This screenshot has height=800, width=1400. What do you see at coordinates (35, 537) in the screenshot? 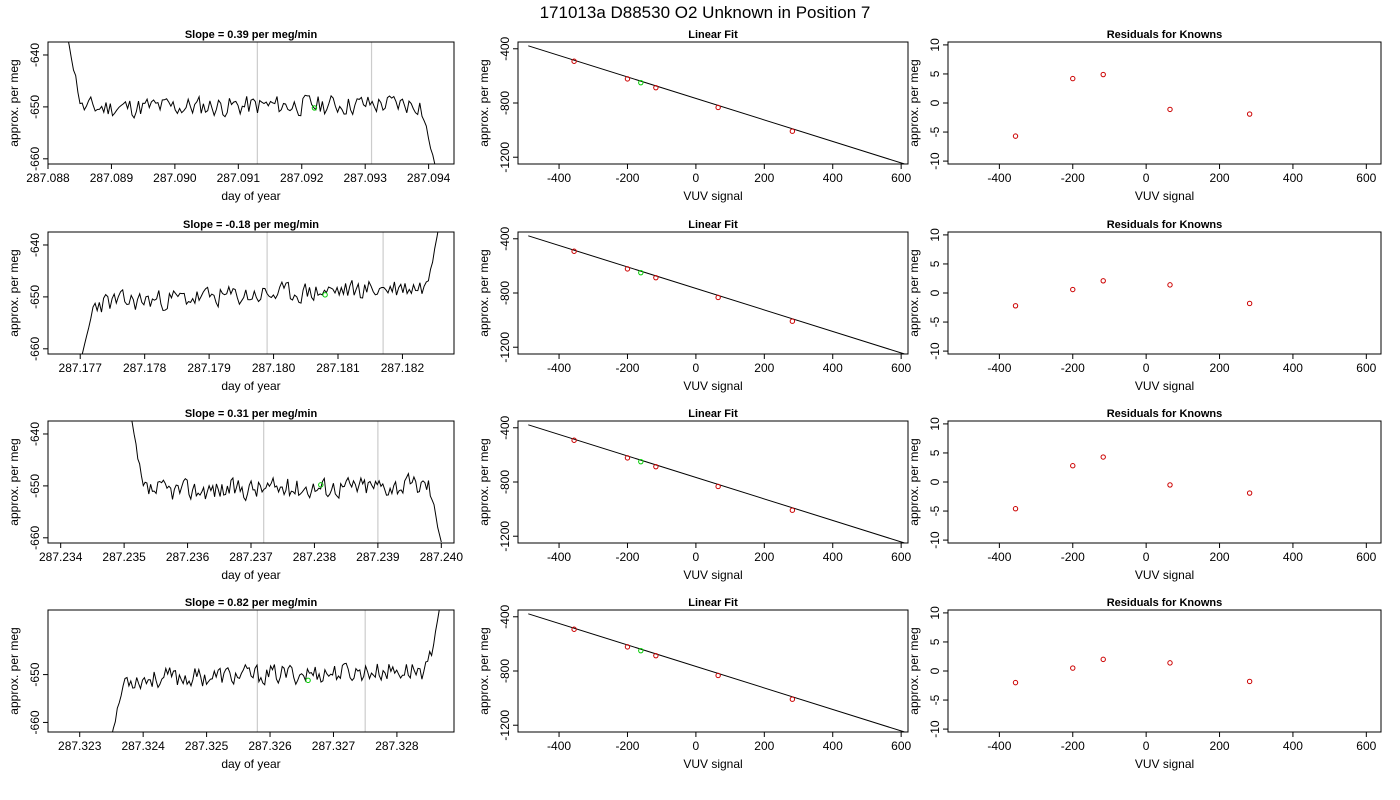
I see `y-tick-label: -660` at bounding box center [35, 537].